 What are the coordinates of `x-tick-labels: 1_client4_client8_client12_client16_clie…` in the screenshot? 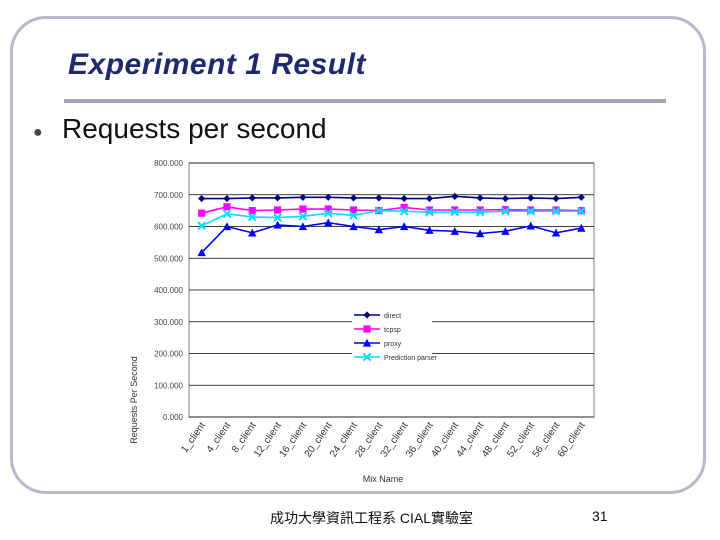 It's located at (383, 439).